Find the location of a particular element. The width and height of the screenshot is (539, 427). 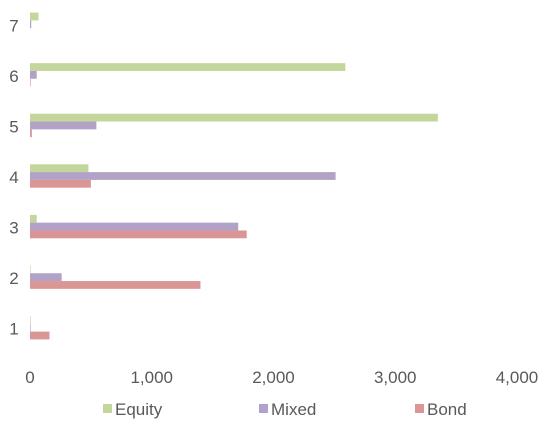

legend-label-mixed: Mixed is located at coordinates (293, 409).